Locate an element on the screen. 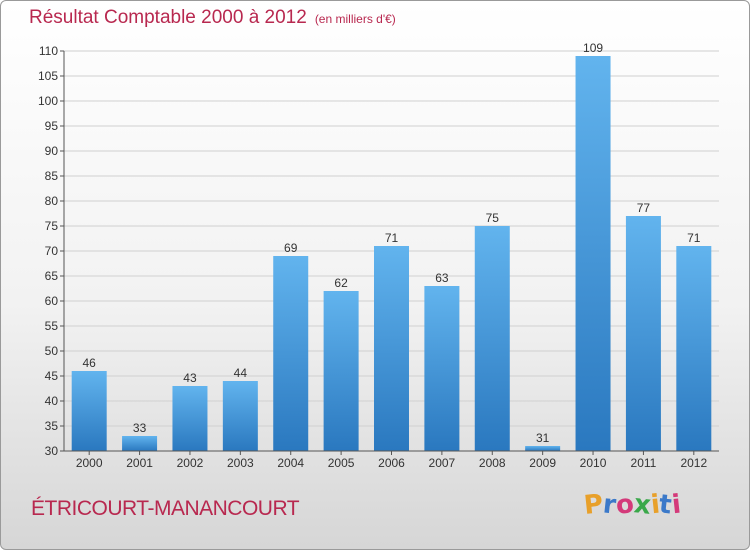  x-tick-label: 2009 is located at coordinates (542, 463).